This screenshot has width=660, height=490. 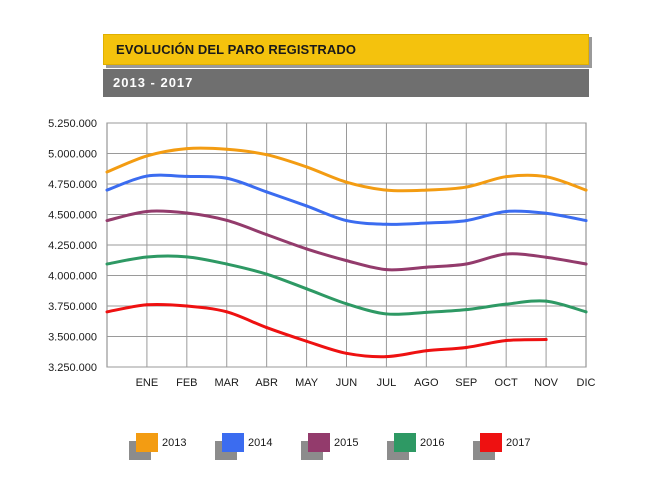 What do you see at coordinates (266, 383) in the screenshot?
I see `x-tick-label: ABR` at bounding box center [266, 383].